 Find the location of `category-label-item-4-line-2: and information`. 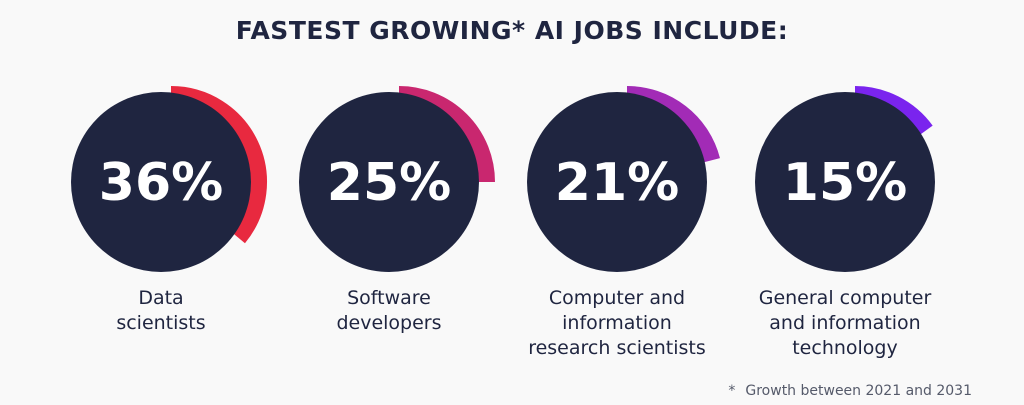

category-label-item-4-line-2: and information is located at coordinates (844, 323).